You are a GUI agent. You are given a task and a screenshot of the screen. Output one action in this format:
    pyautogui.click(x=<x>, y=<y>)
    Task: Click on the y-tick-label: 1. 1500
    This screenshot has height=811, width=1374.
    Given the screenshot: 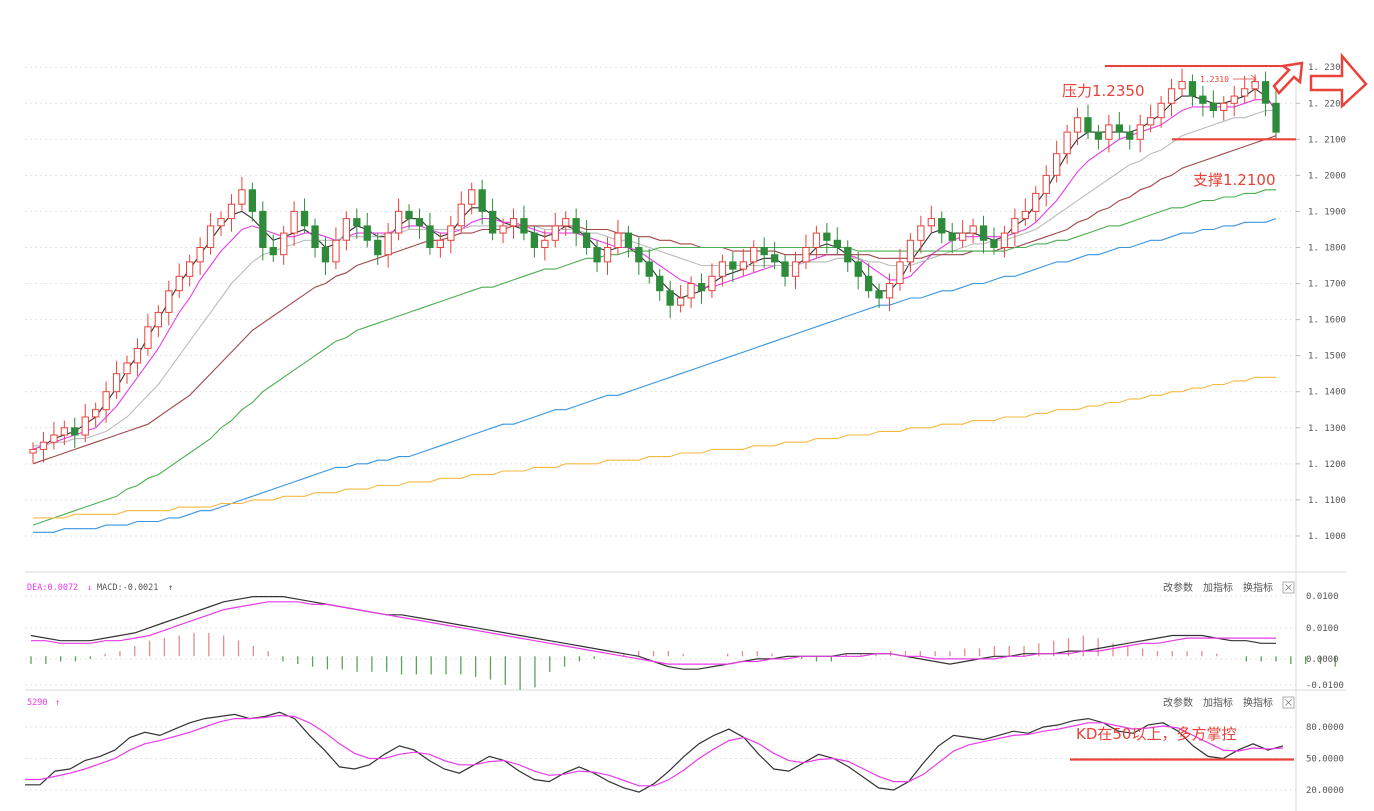 What is the action you would take?
    pyautogui.click(x=1327, y=357)
    